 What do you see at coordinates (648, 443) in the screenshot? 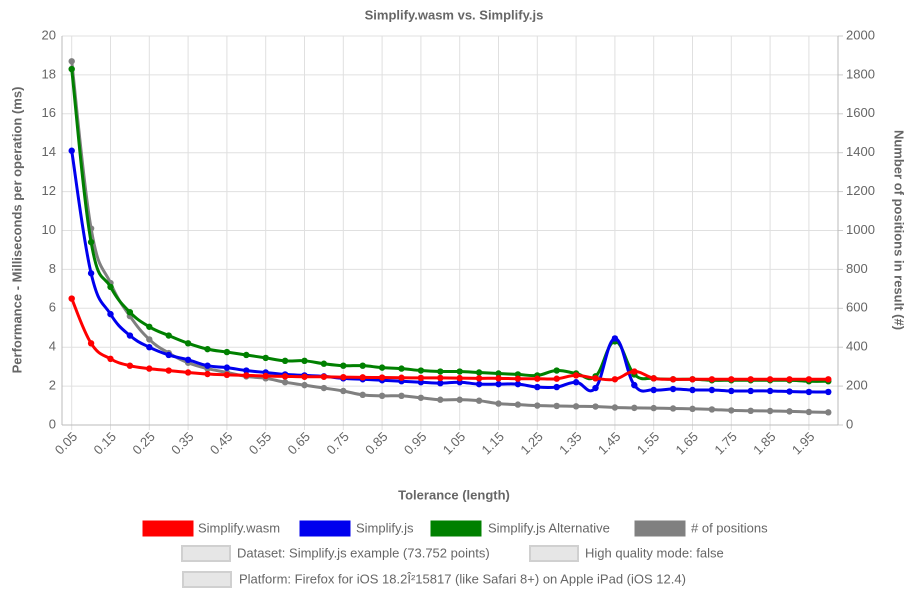
I see `x-tick-label: 1.55` at bounding box center [648, 443].